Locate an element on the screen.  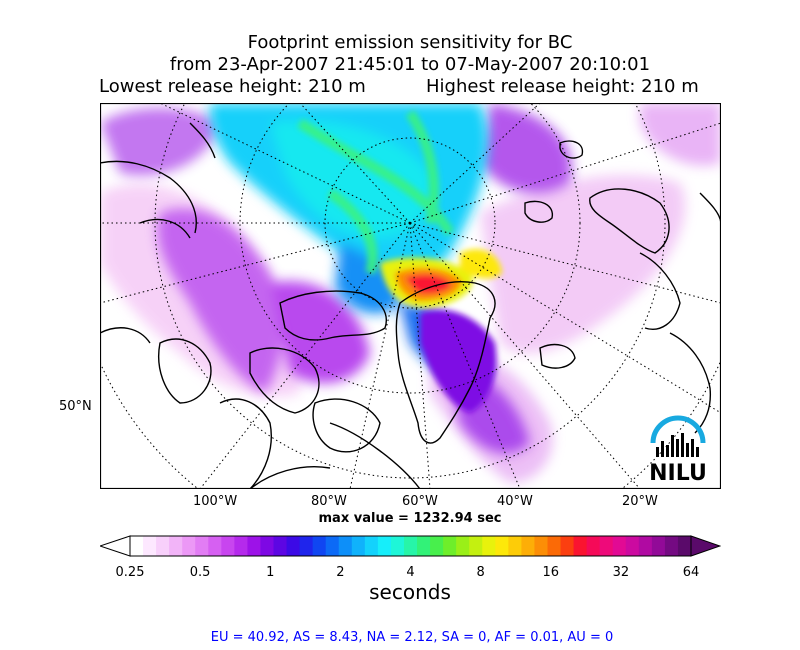
colorbar-tick-label: 0.5 is located at coordinates (200, 572).